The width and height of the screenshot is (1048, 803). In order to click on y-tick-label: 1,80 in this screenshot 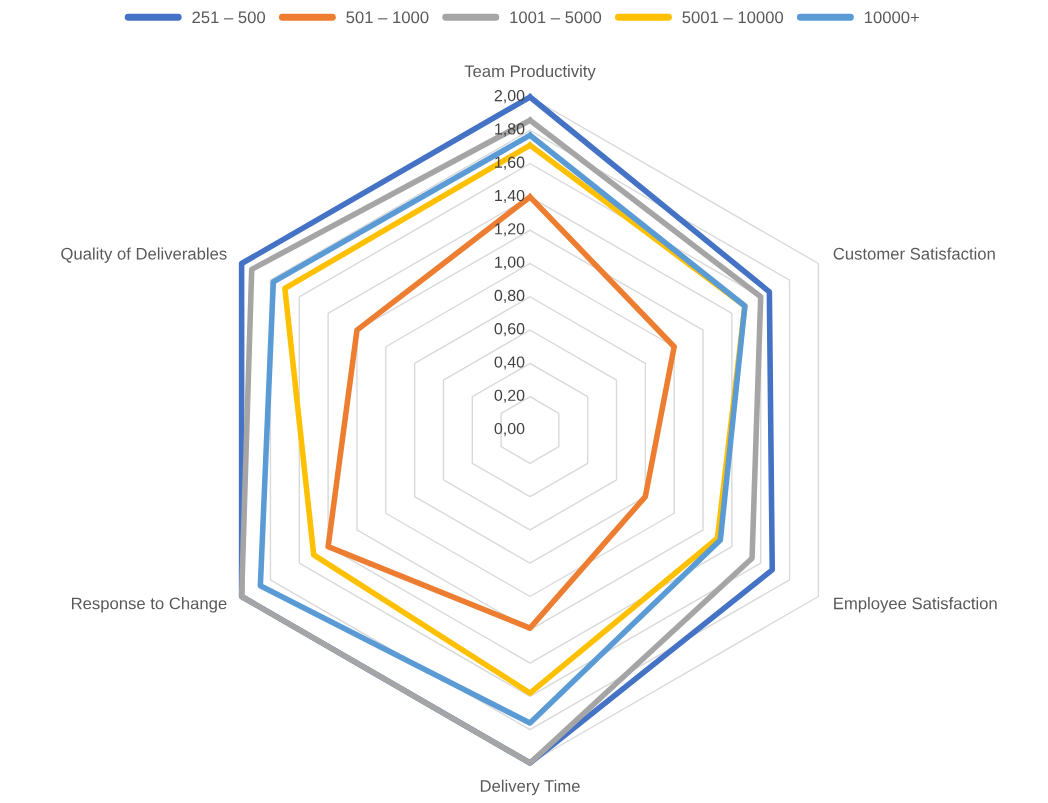, I will do `click(510, 130)`.